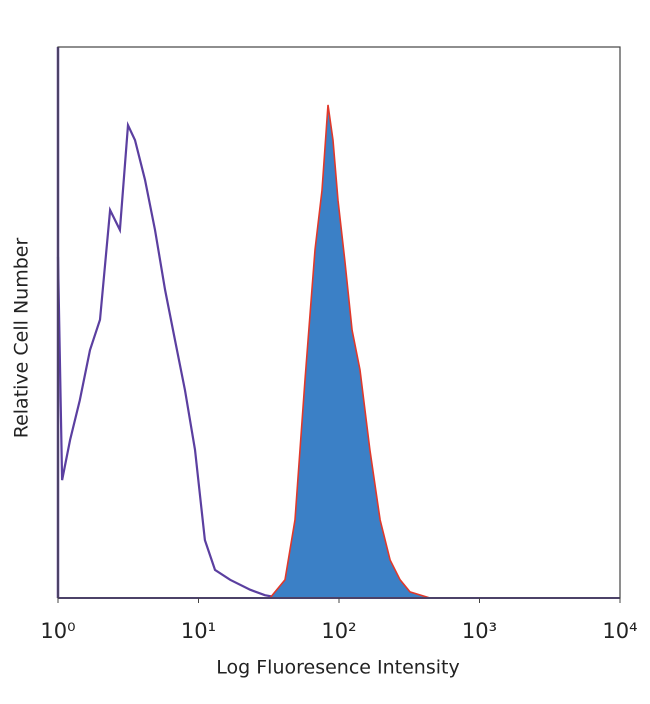 The height and width of the screenshot is (704, 650). What do you see at coordinates (337, 668) in the screenshot?
I see `x-axis-label: Log Fluoresence Intensity` at bounding box center [337, 668].